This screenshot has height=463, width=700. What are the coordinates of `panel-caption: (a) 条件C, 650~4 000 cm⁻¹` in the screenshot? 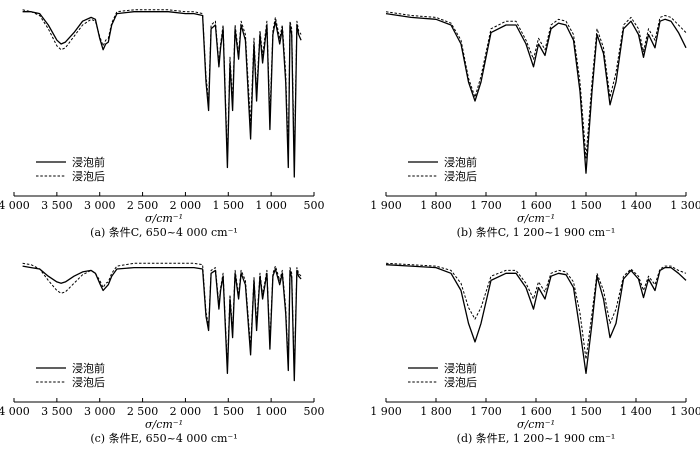 It's located at (164, 232).